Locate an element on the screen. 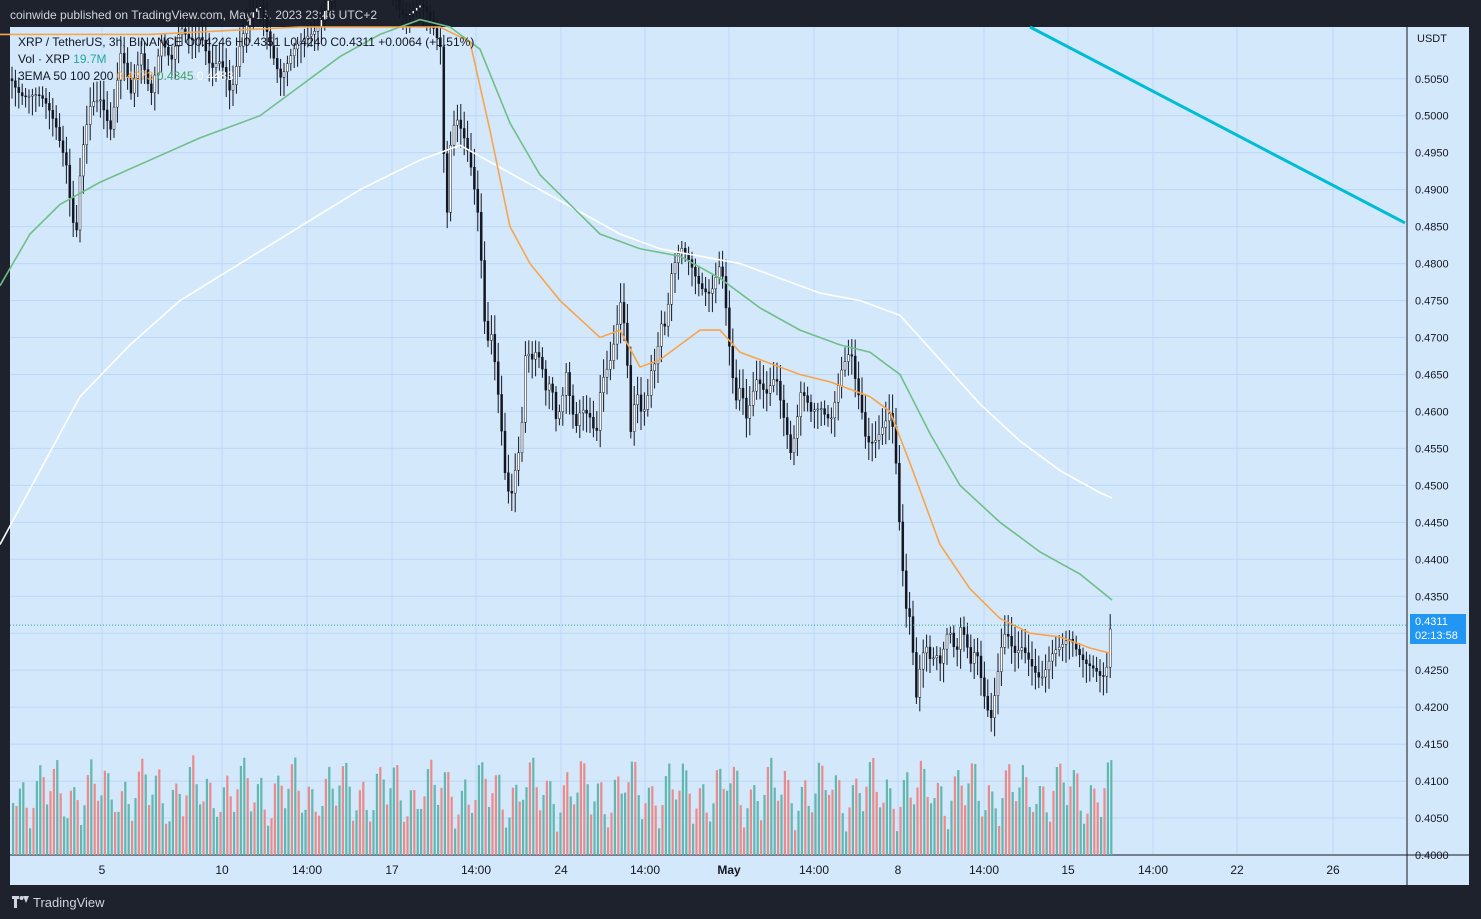  x-tick-label: 24 is located at coordinates (561, 870).